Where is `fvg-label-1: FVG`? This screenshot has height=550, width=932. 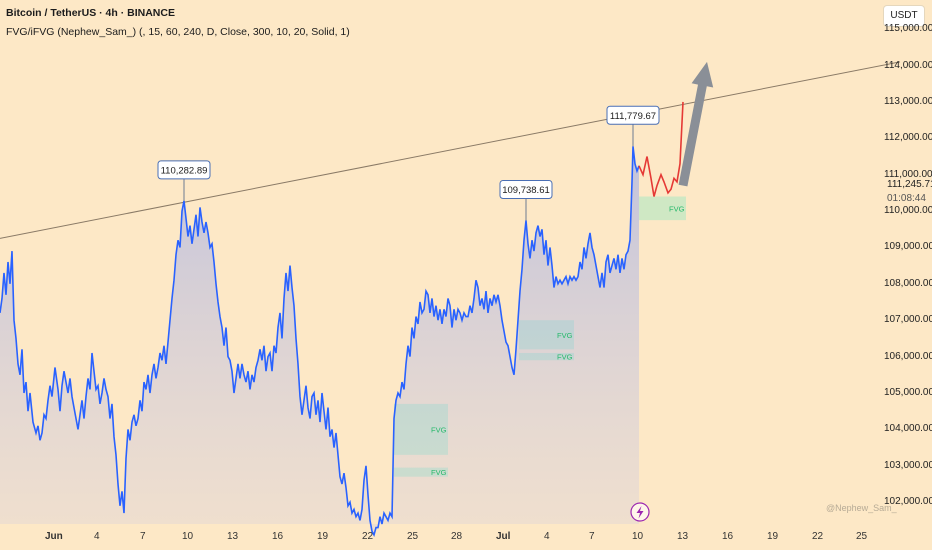 fvg-label-1: FVG is located at coordinates (439, 472).